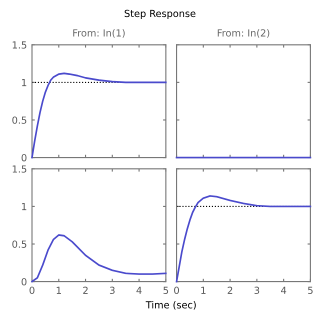  I want to click on chart-title: From: In(2), so click(244, 33).